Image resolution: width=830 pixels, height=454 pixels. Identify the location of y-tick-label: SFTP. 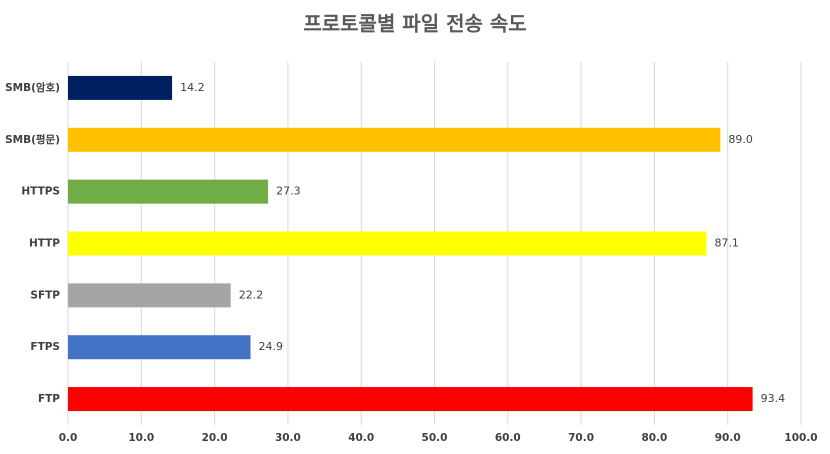
(45, 295).